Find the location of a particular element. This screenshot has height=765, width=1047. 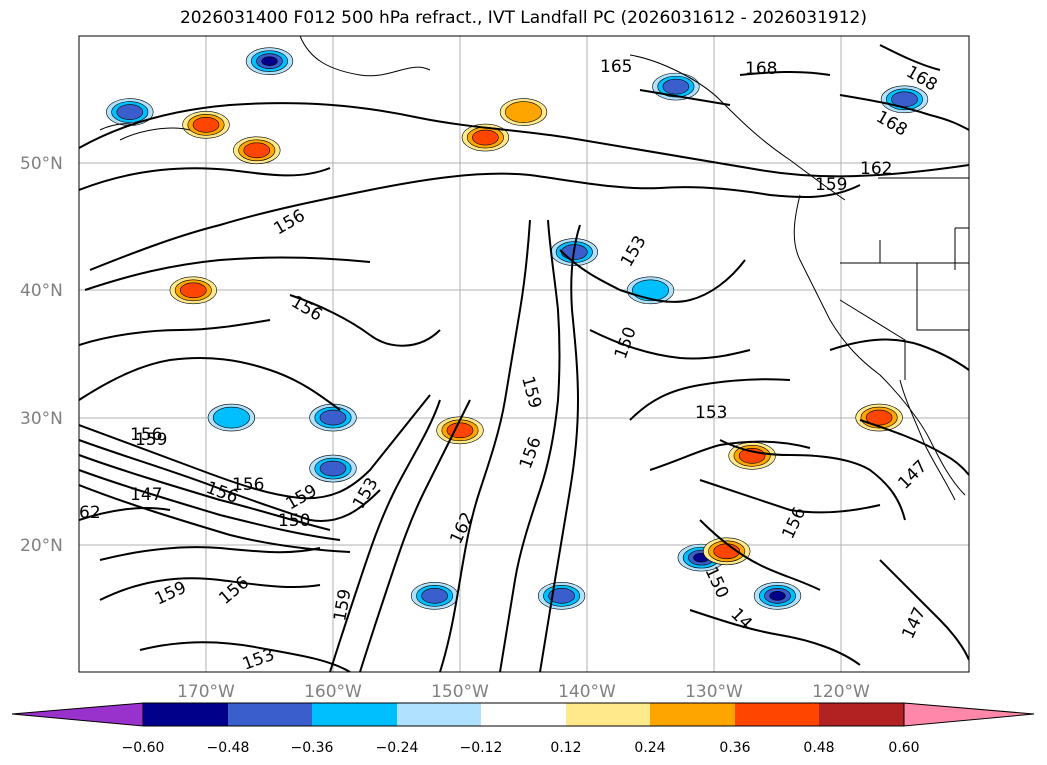

lon-label-140w: 140°W is located at coordinates (587, 692).